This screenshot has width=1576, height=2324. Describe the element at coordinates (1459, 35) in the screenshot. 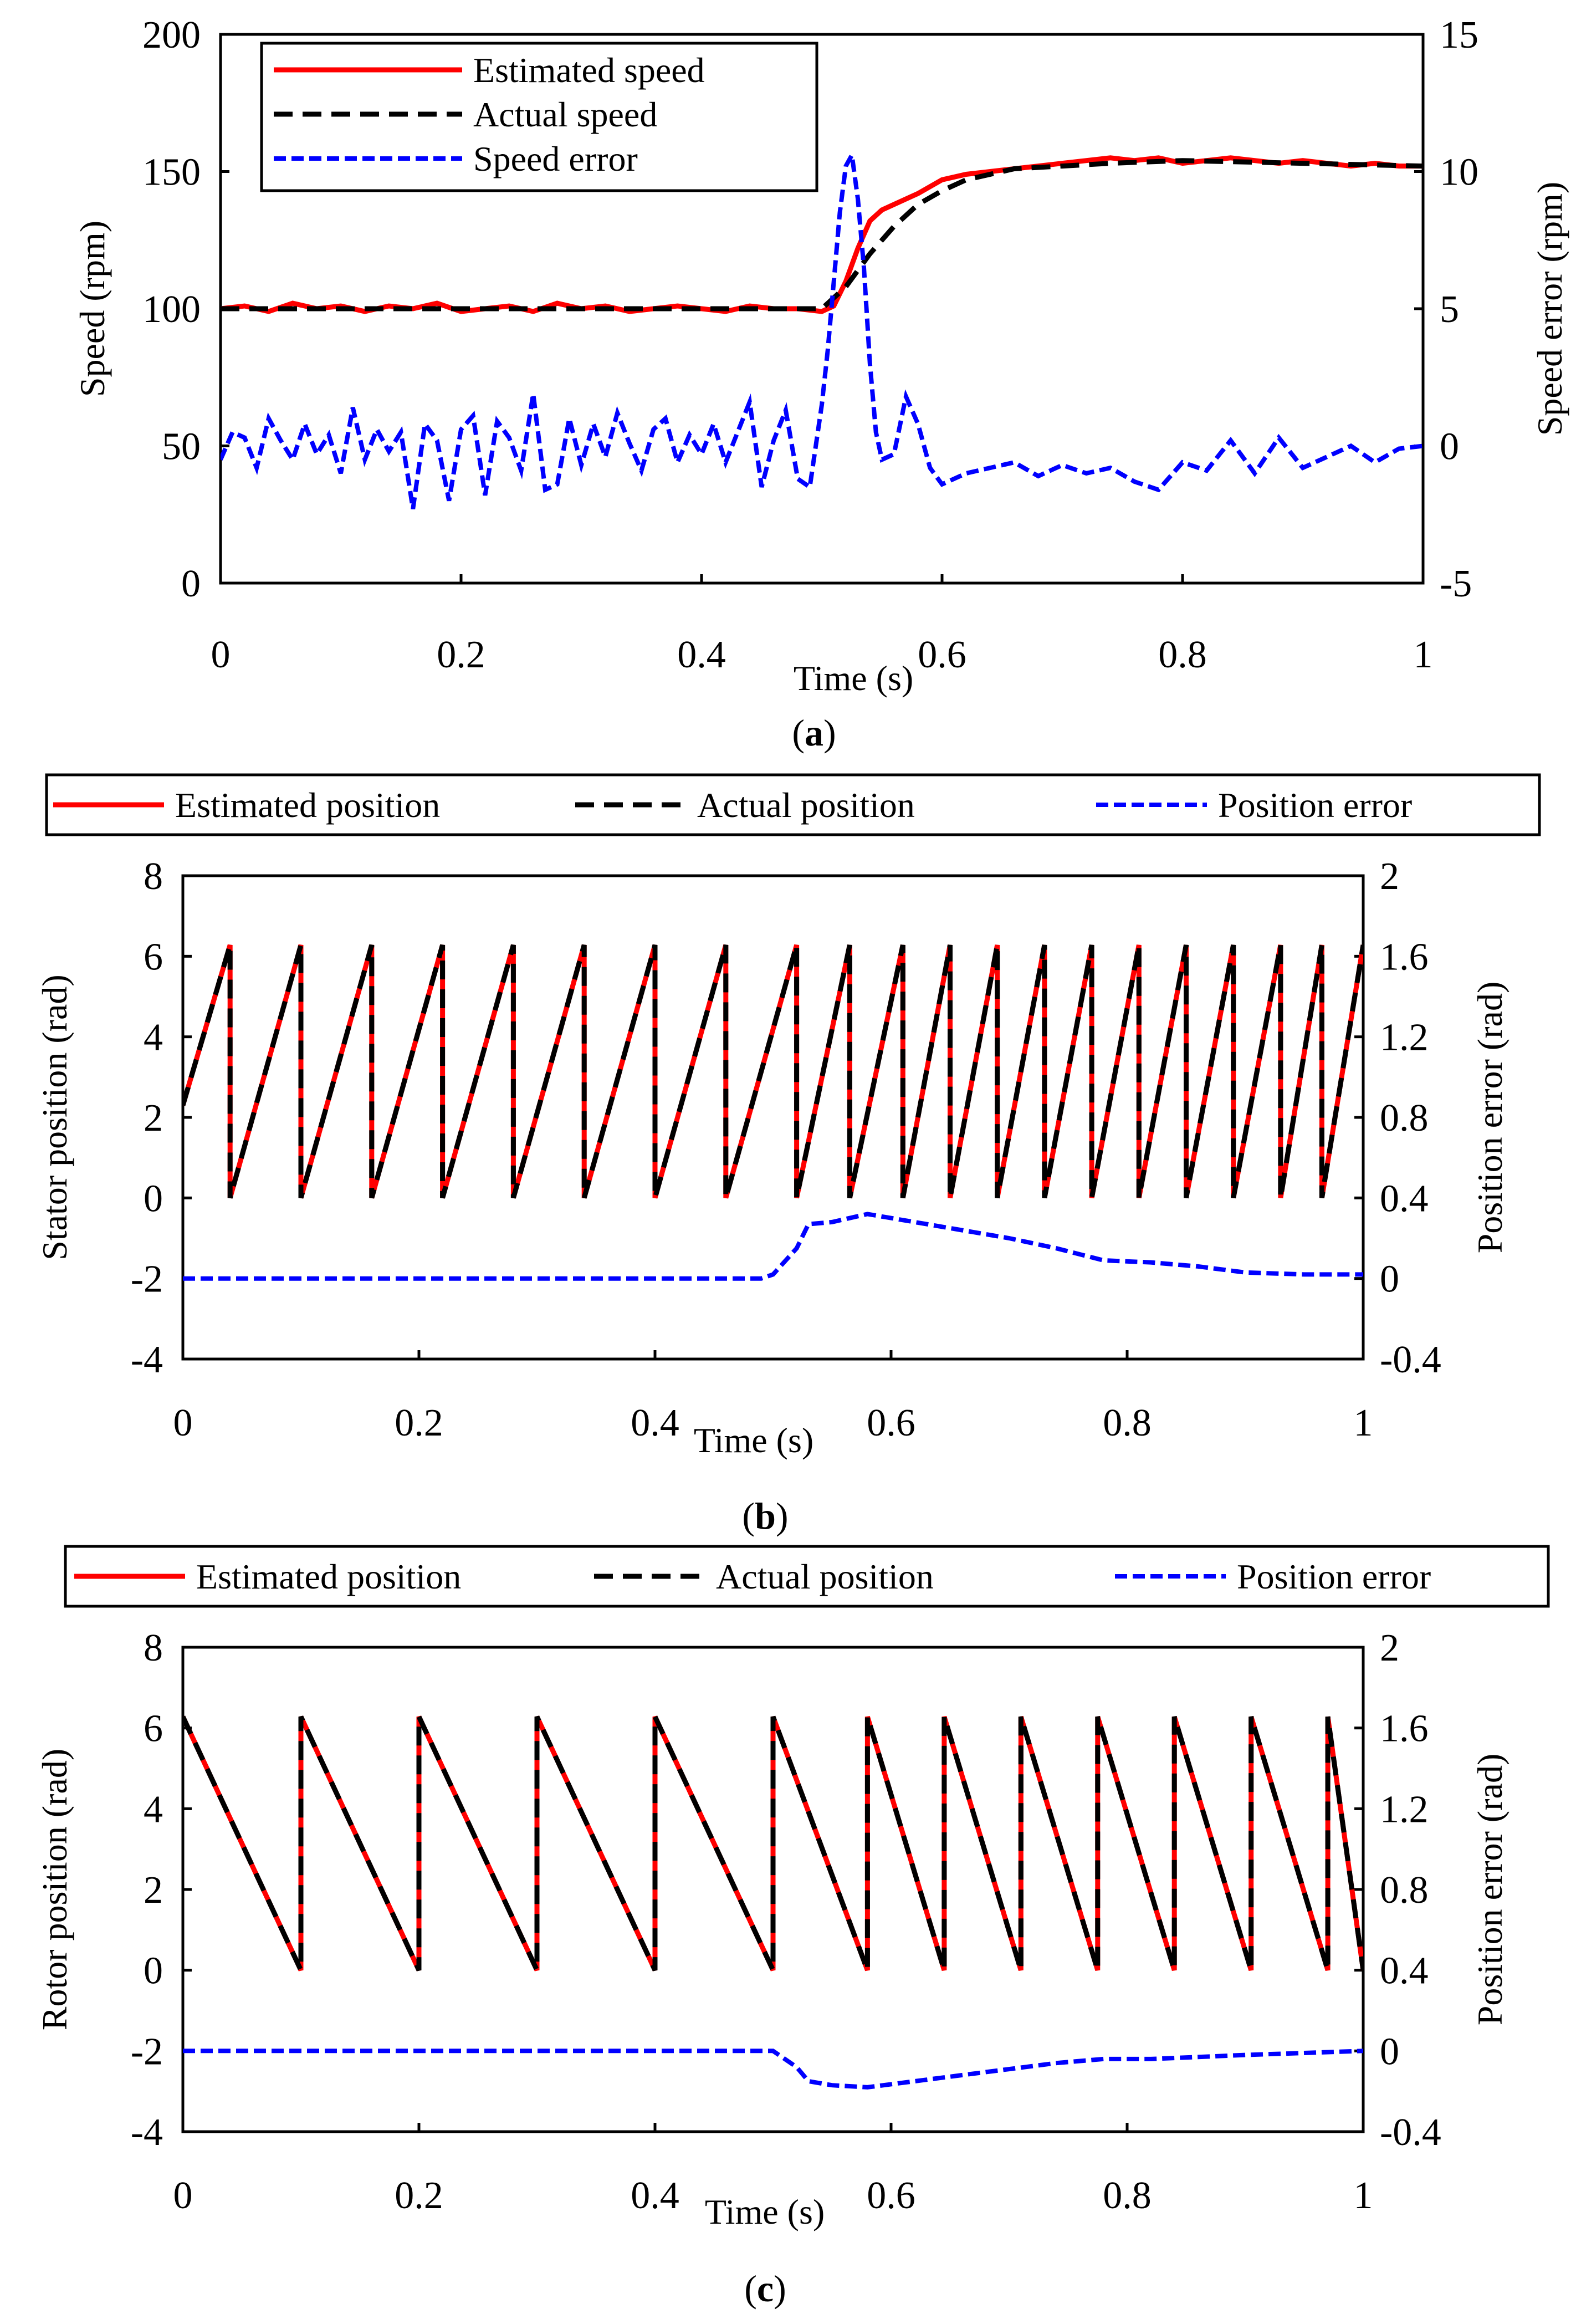

I see `y2-tick-label: 15` at that location.